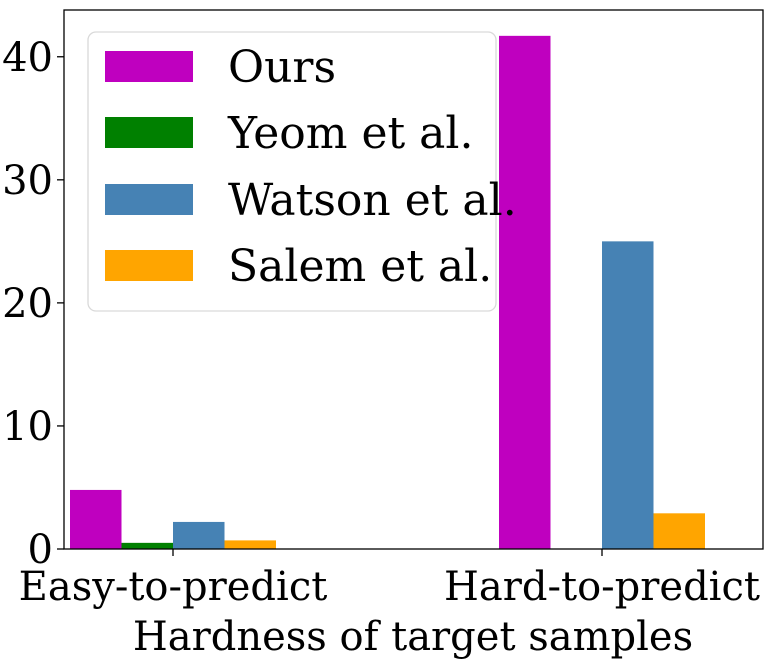 The image size is (771, 672). I want to click on bar-salem-et-al-hard, so click(679, 531).